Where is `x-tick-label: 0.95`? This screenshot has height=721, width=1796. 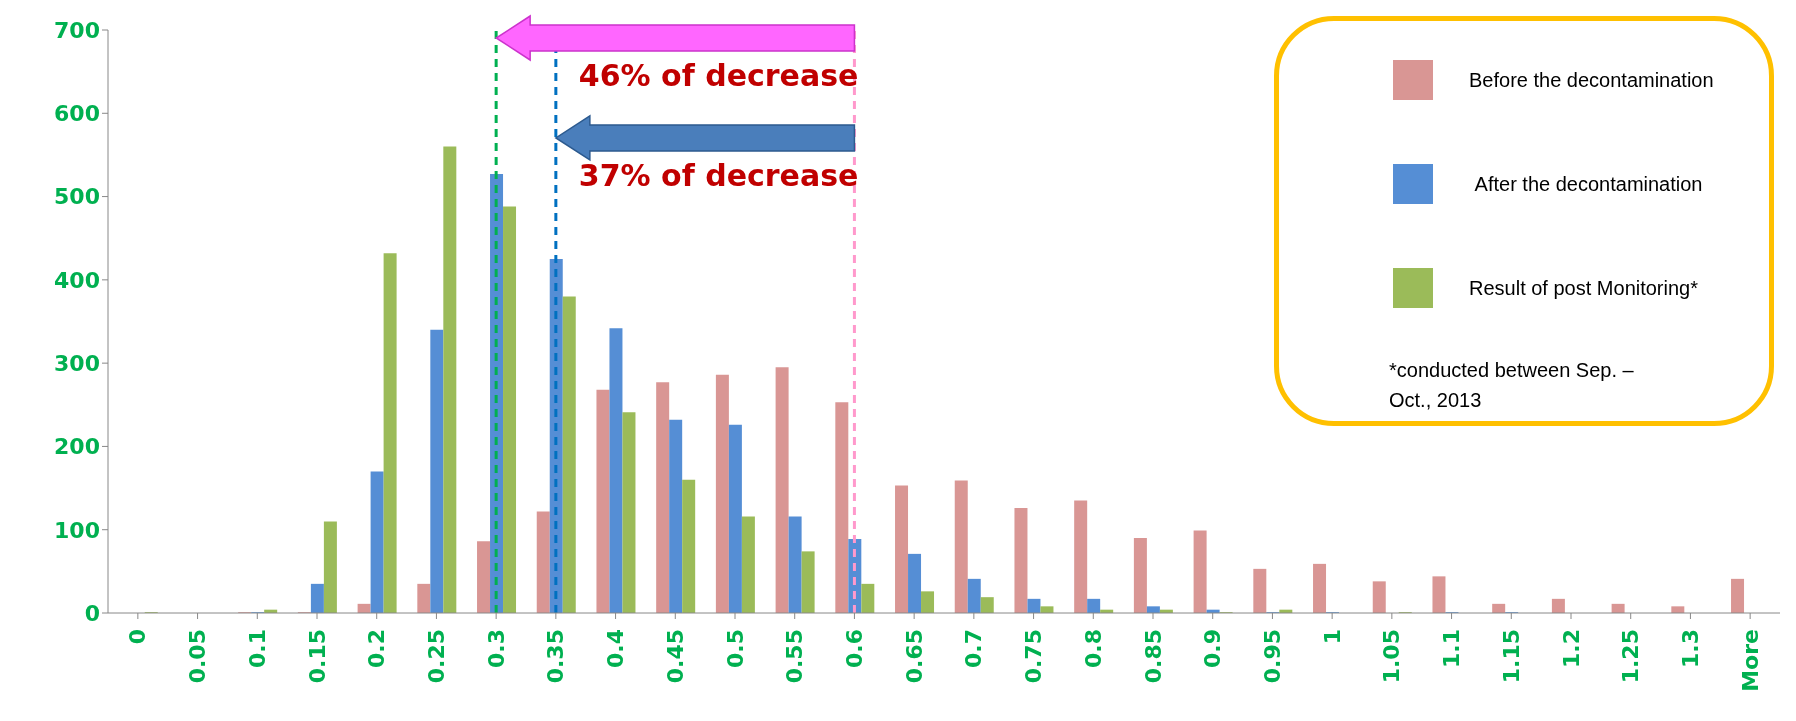 x-tick-label: 0.95 is located at coordinates (1272, 656).